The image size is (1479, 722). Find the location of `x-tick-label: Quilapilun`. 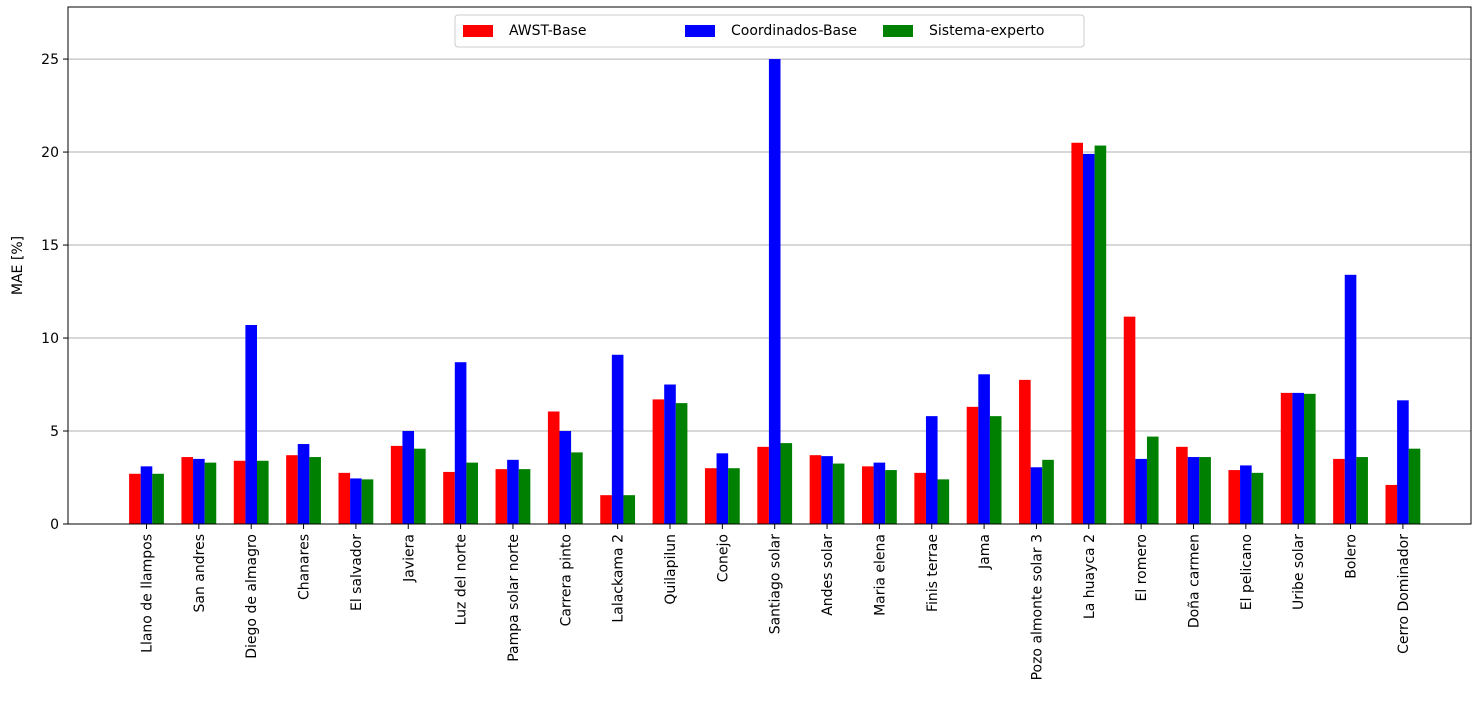

x-tick-label: Quilapilun is located at coordinates (671, 569).